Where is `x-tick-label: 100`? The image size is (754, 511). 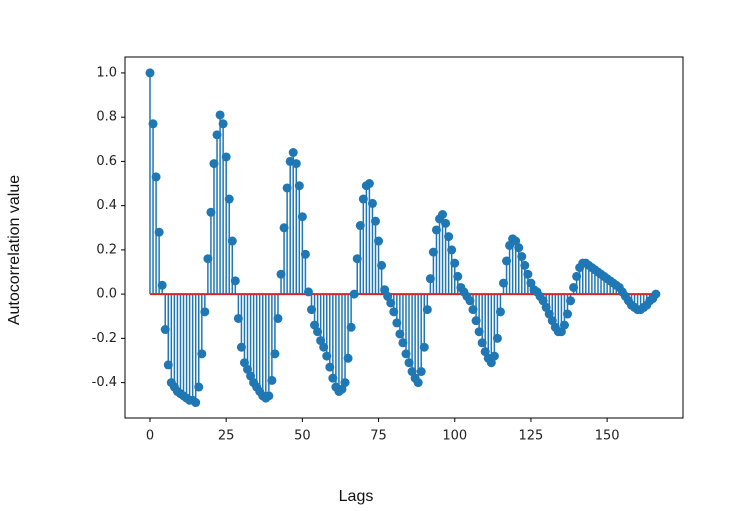
x-tick-label: 100 is located at coordinates (454, 436).